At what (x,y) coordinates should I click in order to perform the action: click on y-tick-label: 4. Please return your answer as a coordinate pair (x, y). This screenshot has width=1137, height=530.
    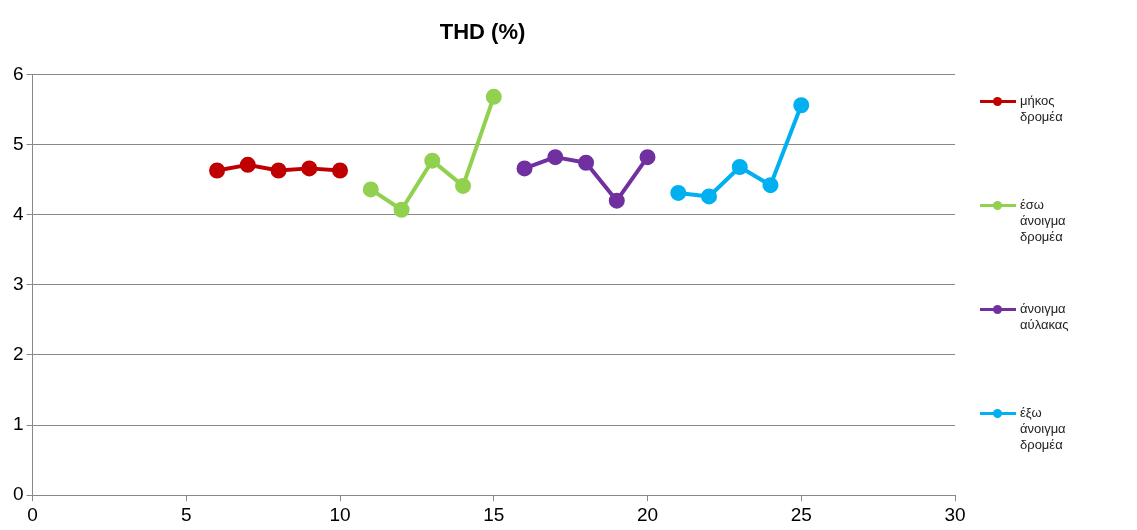
    Looking at the image, I should click on (18, 213).